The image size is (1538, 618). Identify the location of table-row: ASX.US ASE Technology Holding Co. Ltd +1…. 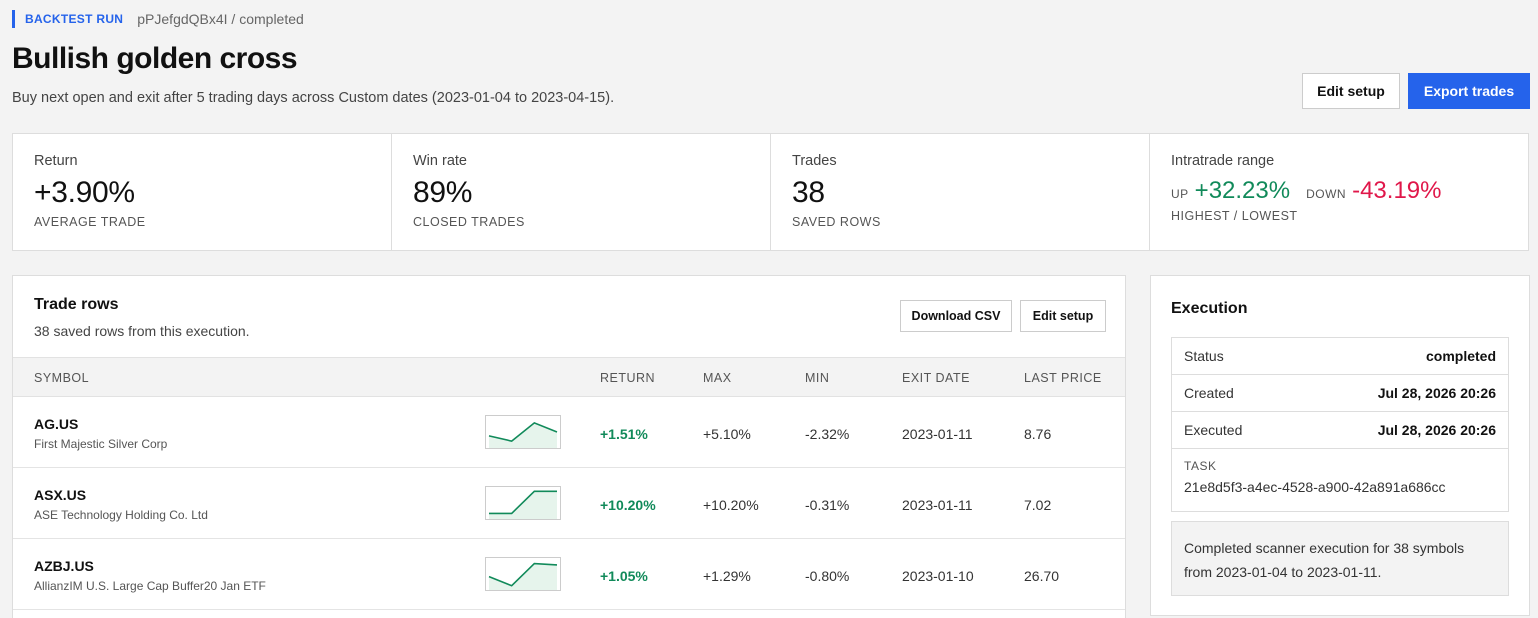
(569, 503).